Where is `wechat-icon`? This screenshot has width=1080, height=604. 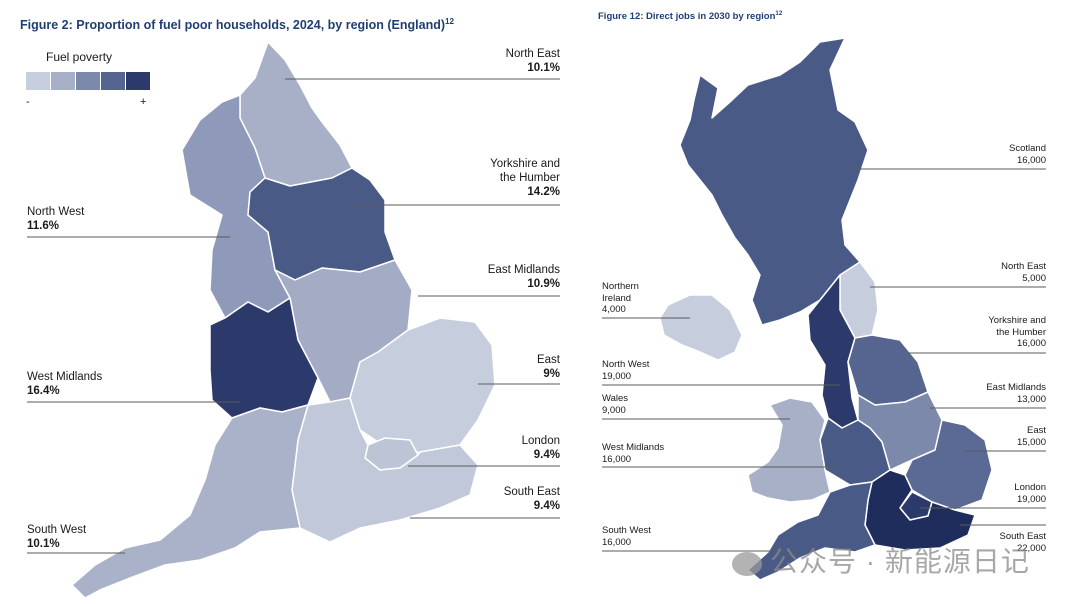
wechat-icon is located at coordinates (747, 563).